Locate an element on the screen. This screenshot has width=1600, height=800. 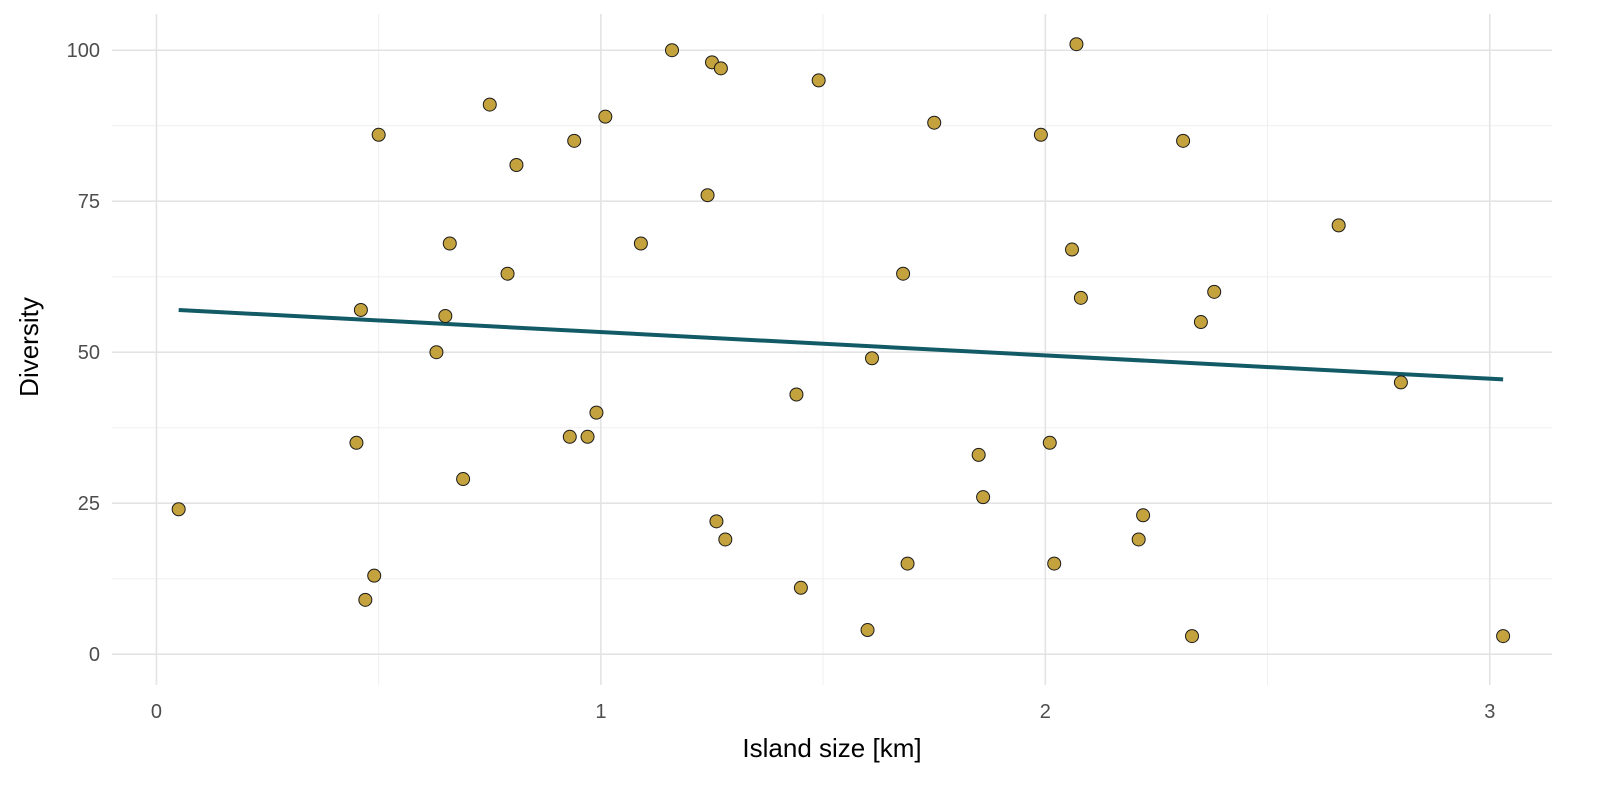
y-axis-title: Diversity is located at coordinates (29, 347).